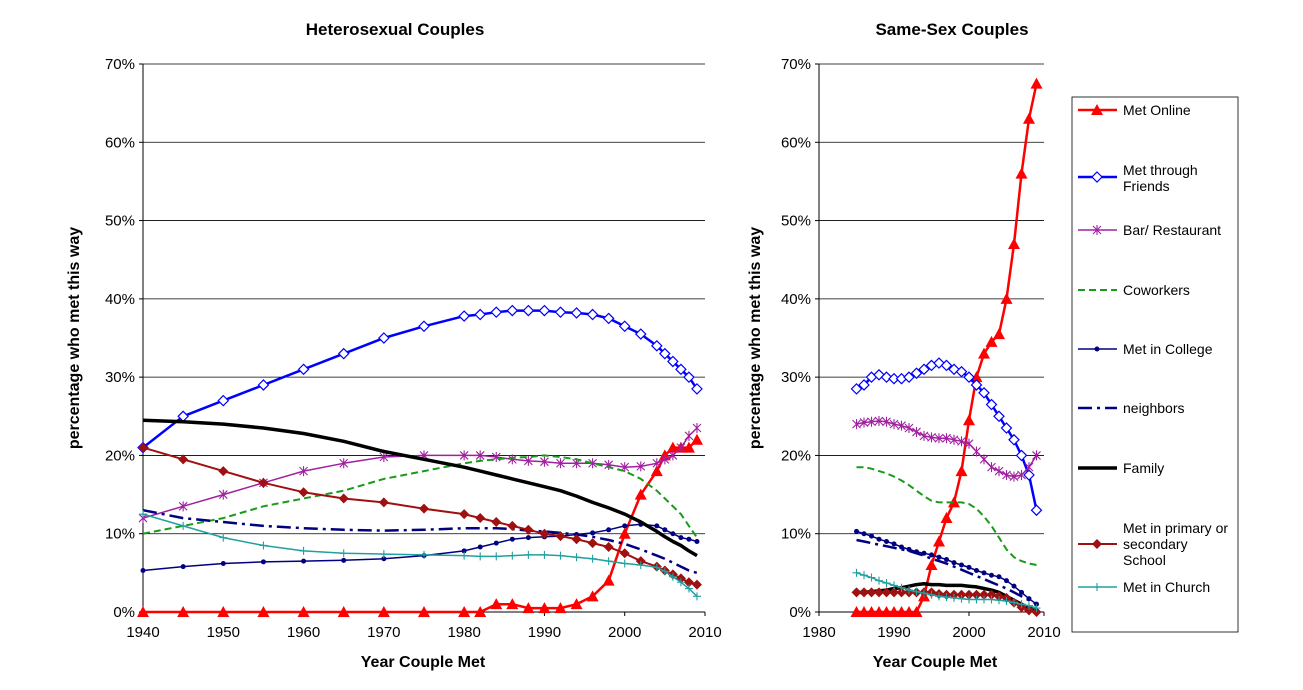 The height and width of the screenshot is (690, 1303). What do you see at coordinates (935, 662) in the screenshot?
I see `x-axis-title: Year Couple Met` at bounding box center [935, 662].